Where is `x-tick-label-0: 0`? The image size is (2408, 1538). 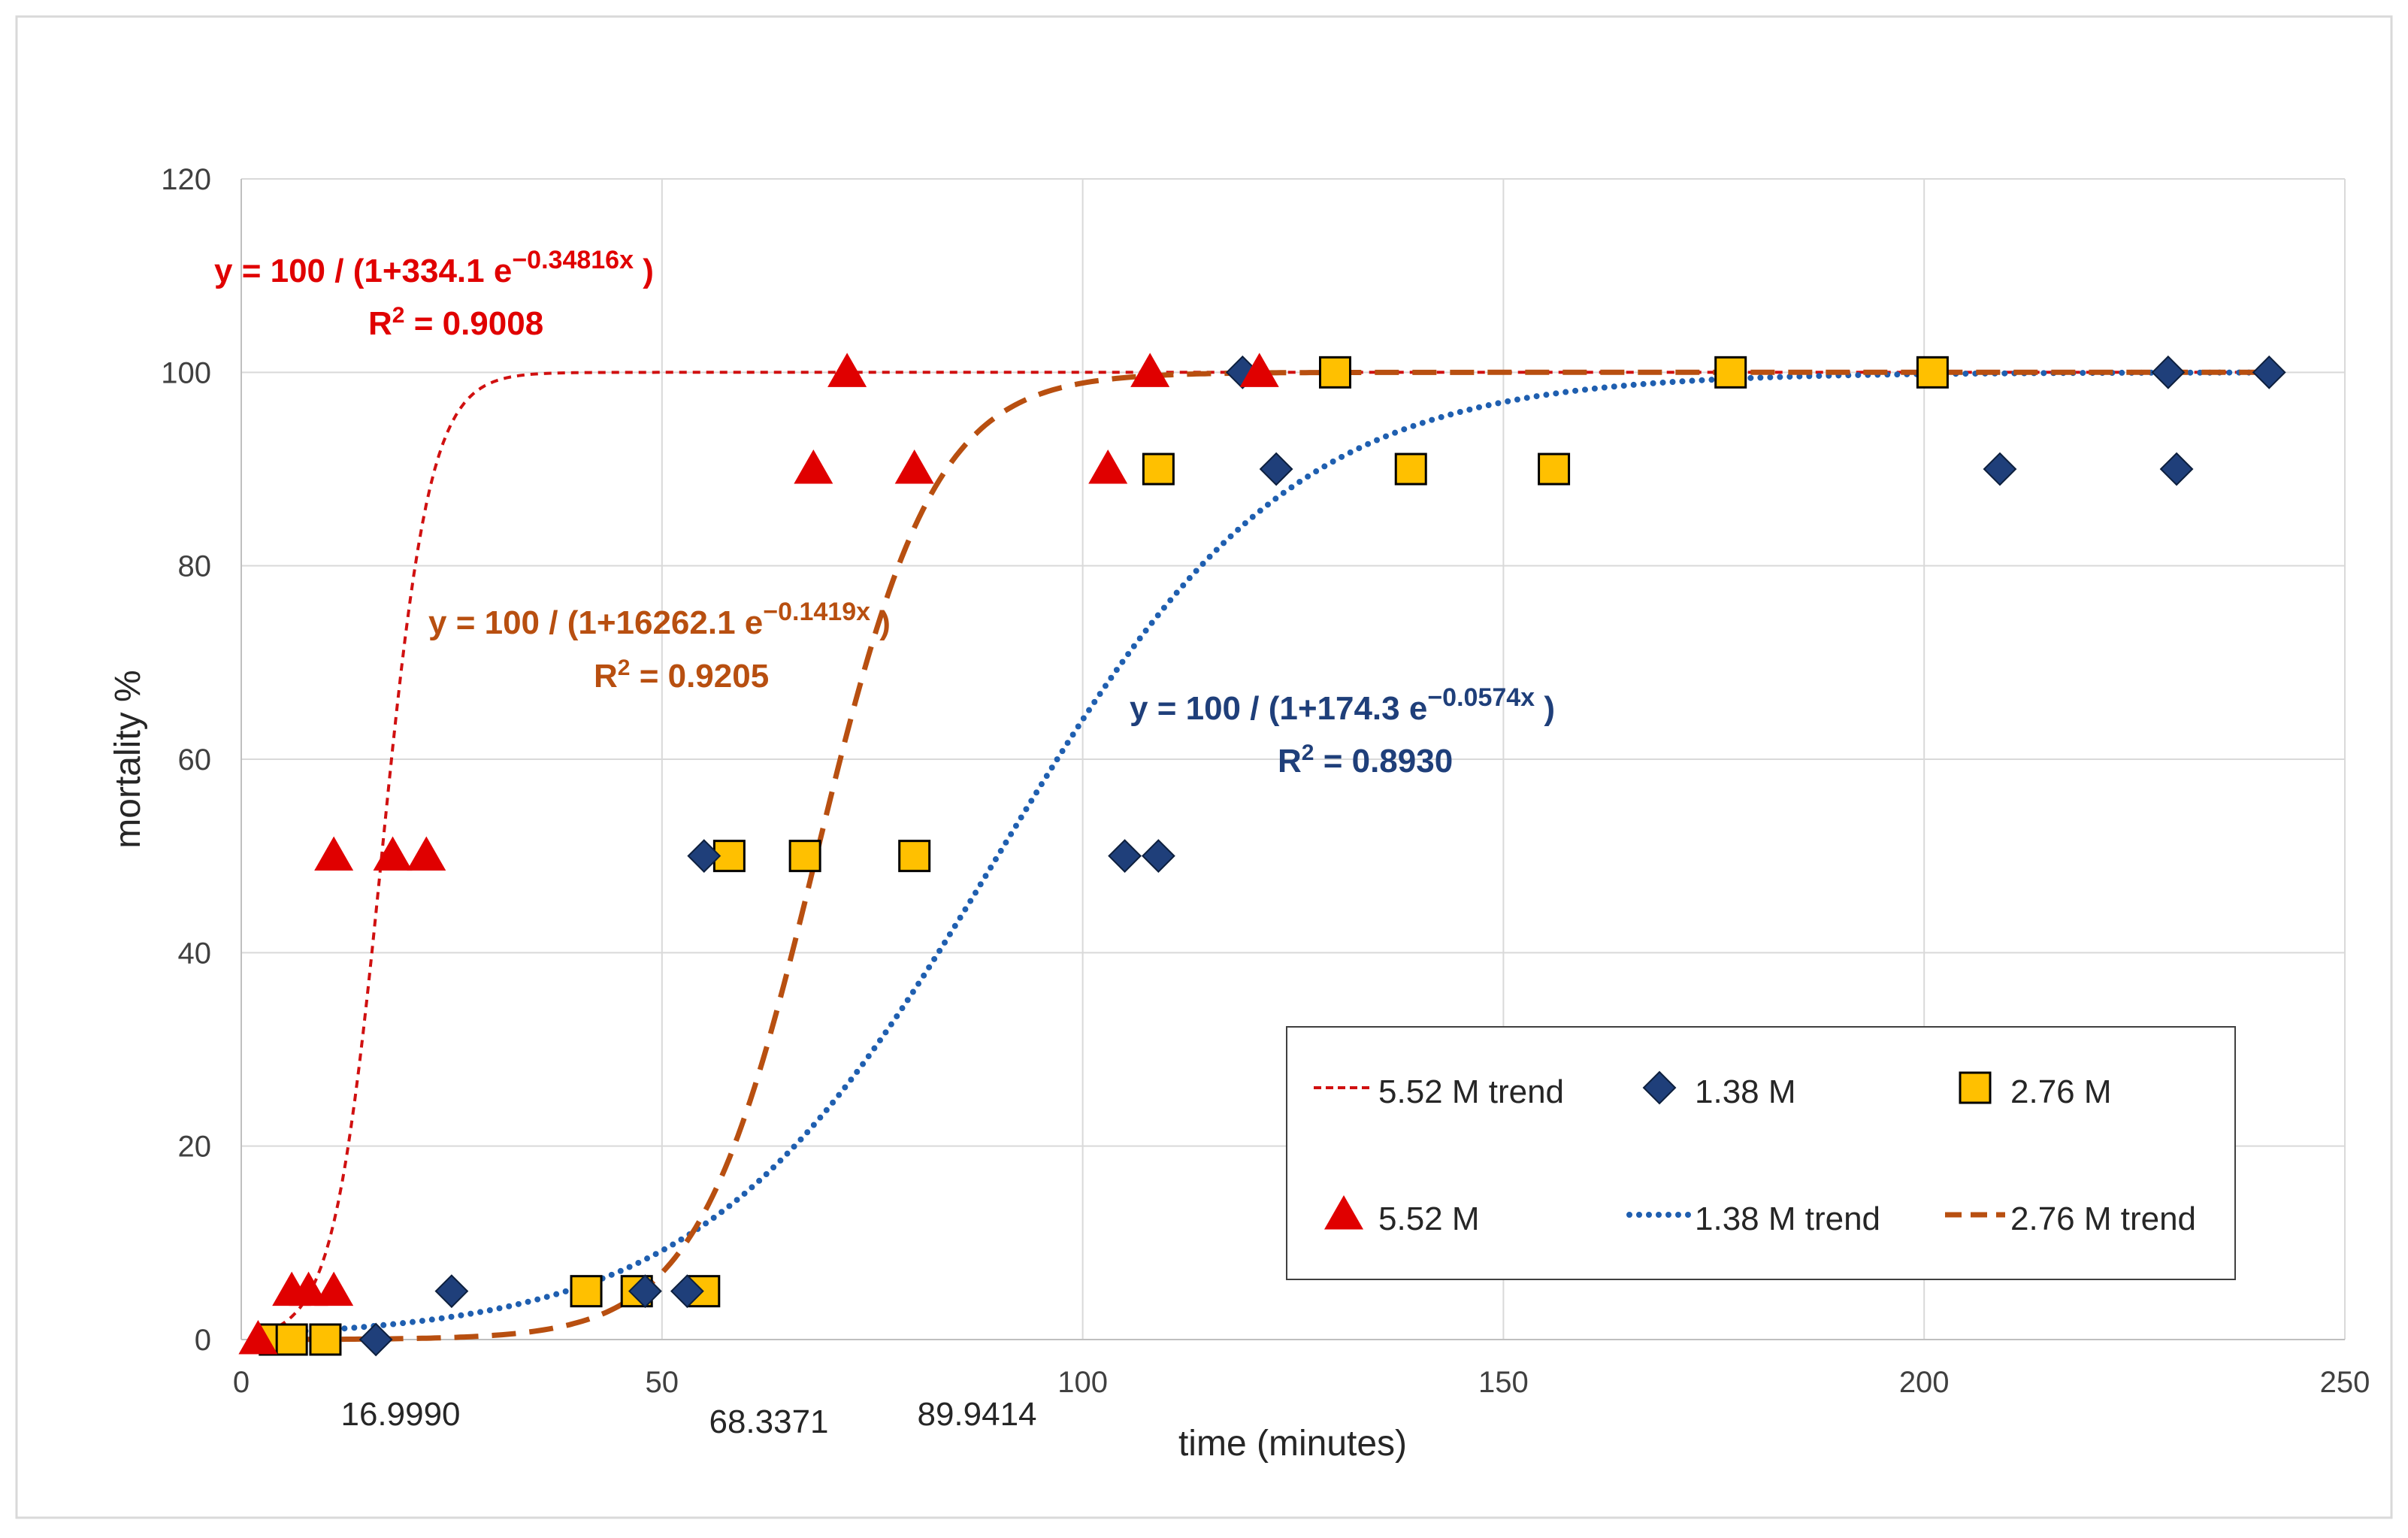
x-tick-label-0: 0 is located at coordinates (241, 1382).